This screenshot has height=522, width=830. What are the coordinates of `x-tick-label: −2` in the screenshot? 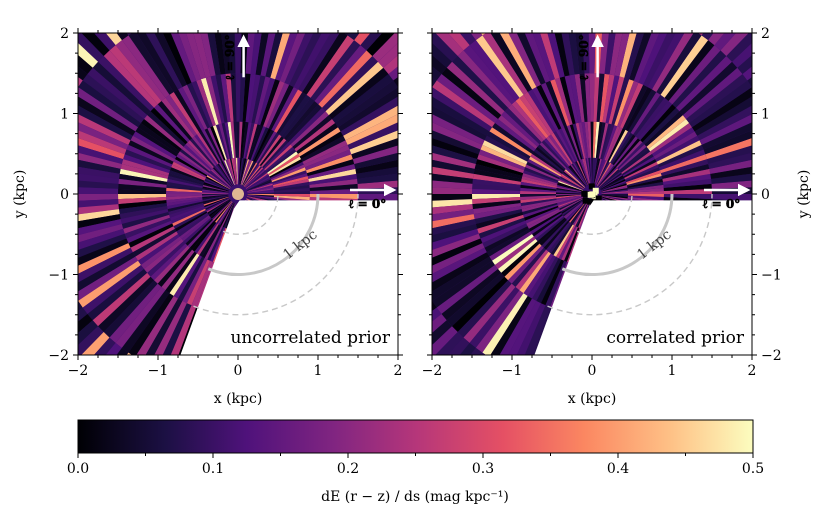 It's located at (78, 371).